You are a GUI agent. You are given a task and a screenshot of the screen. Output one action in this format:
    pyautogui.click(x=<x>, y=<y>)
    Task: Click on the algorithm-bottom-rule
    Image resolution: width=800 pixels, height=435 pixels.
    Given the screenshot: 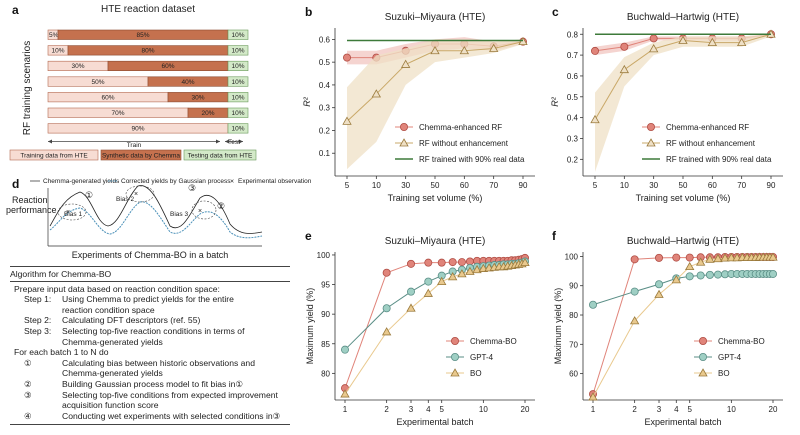 What is the action you would take?
    pyautogui.click(x=150, y=425)
    